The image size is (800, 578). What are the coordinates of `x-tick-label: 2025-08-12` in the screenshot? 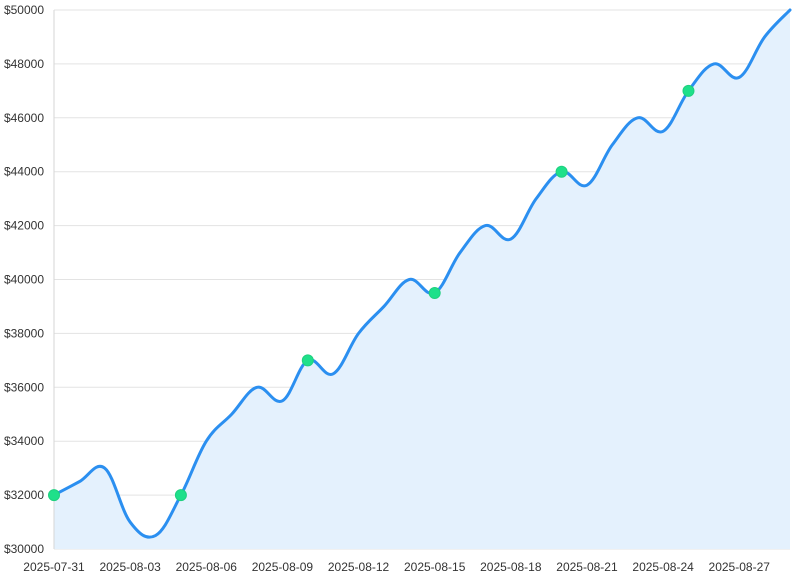 It's located at (359, 567).